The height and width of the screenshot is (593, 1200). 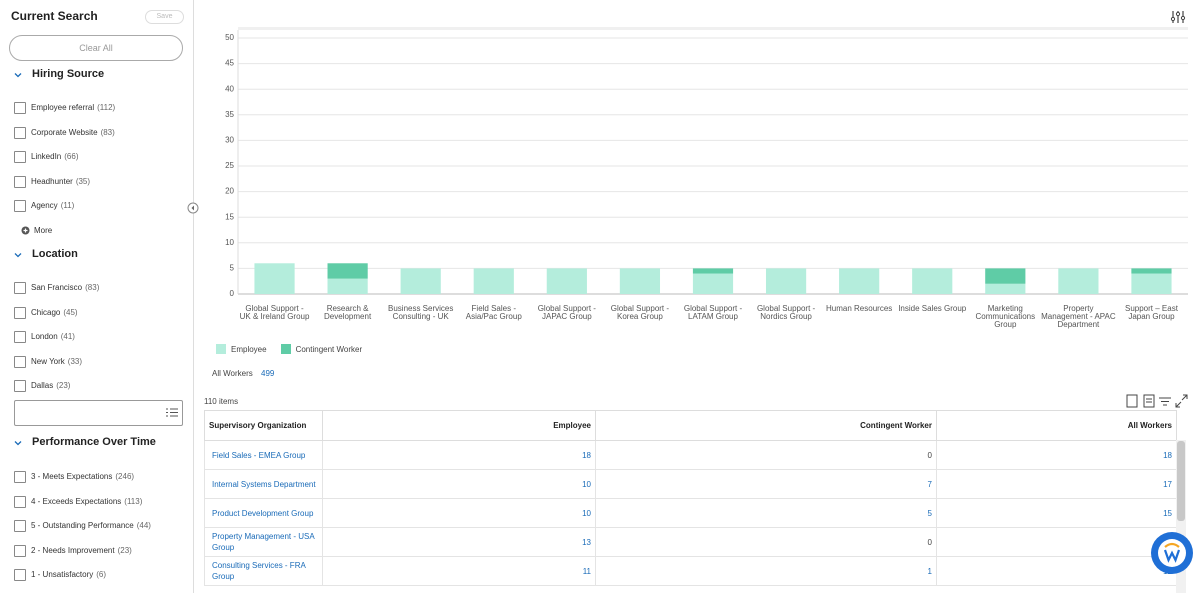 I want to click on facet-label: Agency, so click(x=44, y=205).